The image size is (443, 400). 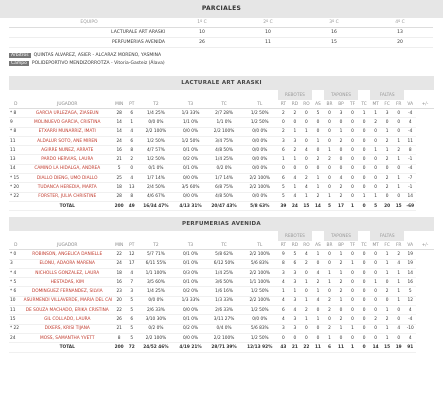 I want to click on stat-cell: 1/1 0%, so click(x=224, y=122).